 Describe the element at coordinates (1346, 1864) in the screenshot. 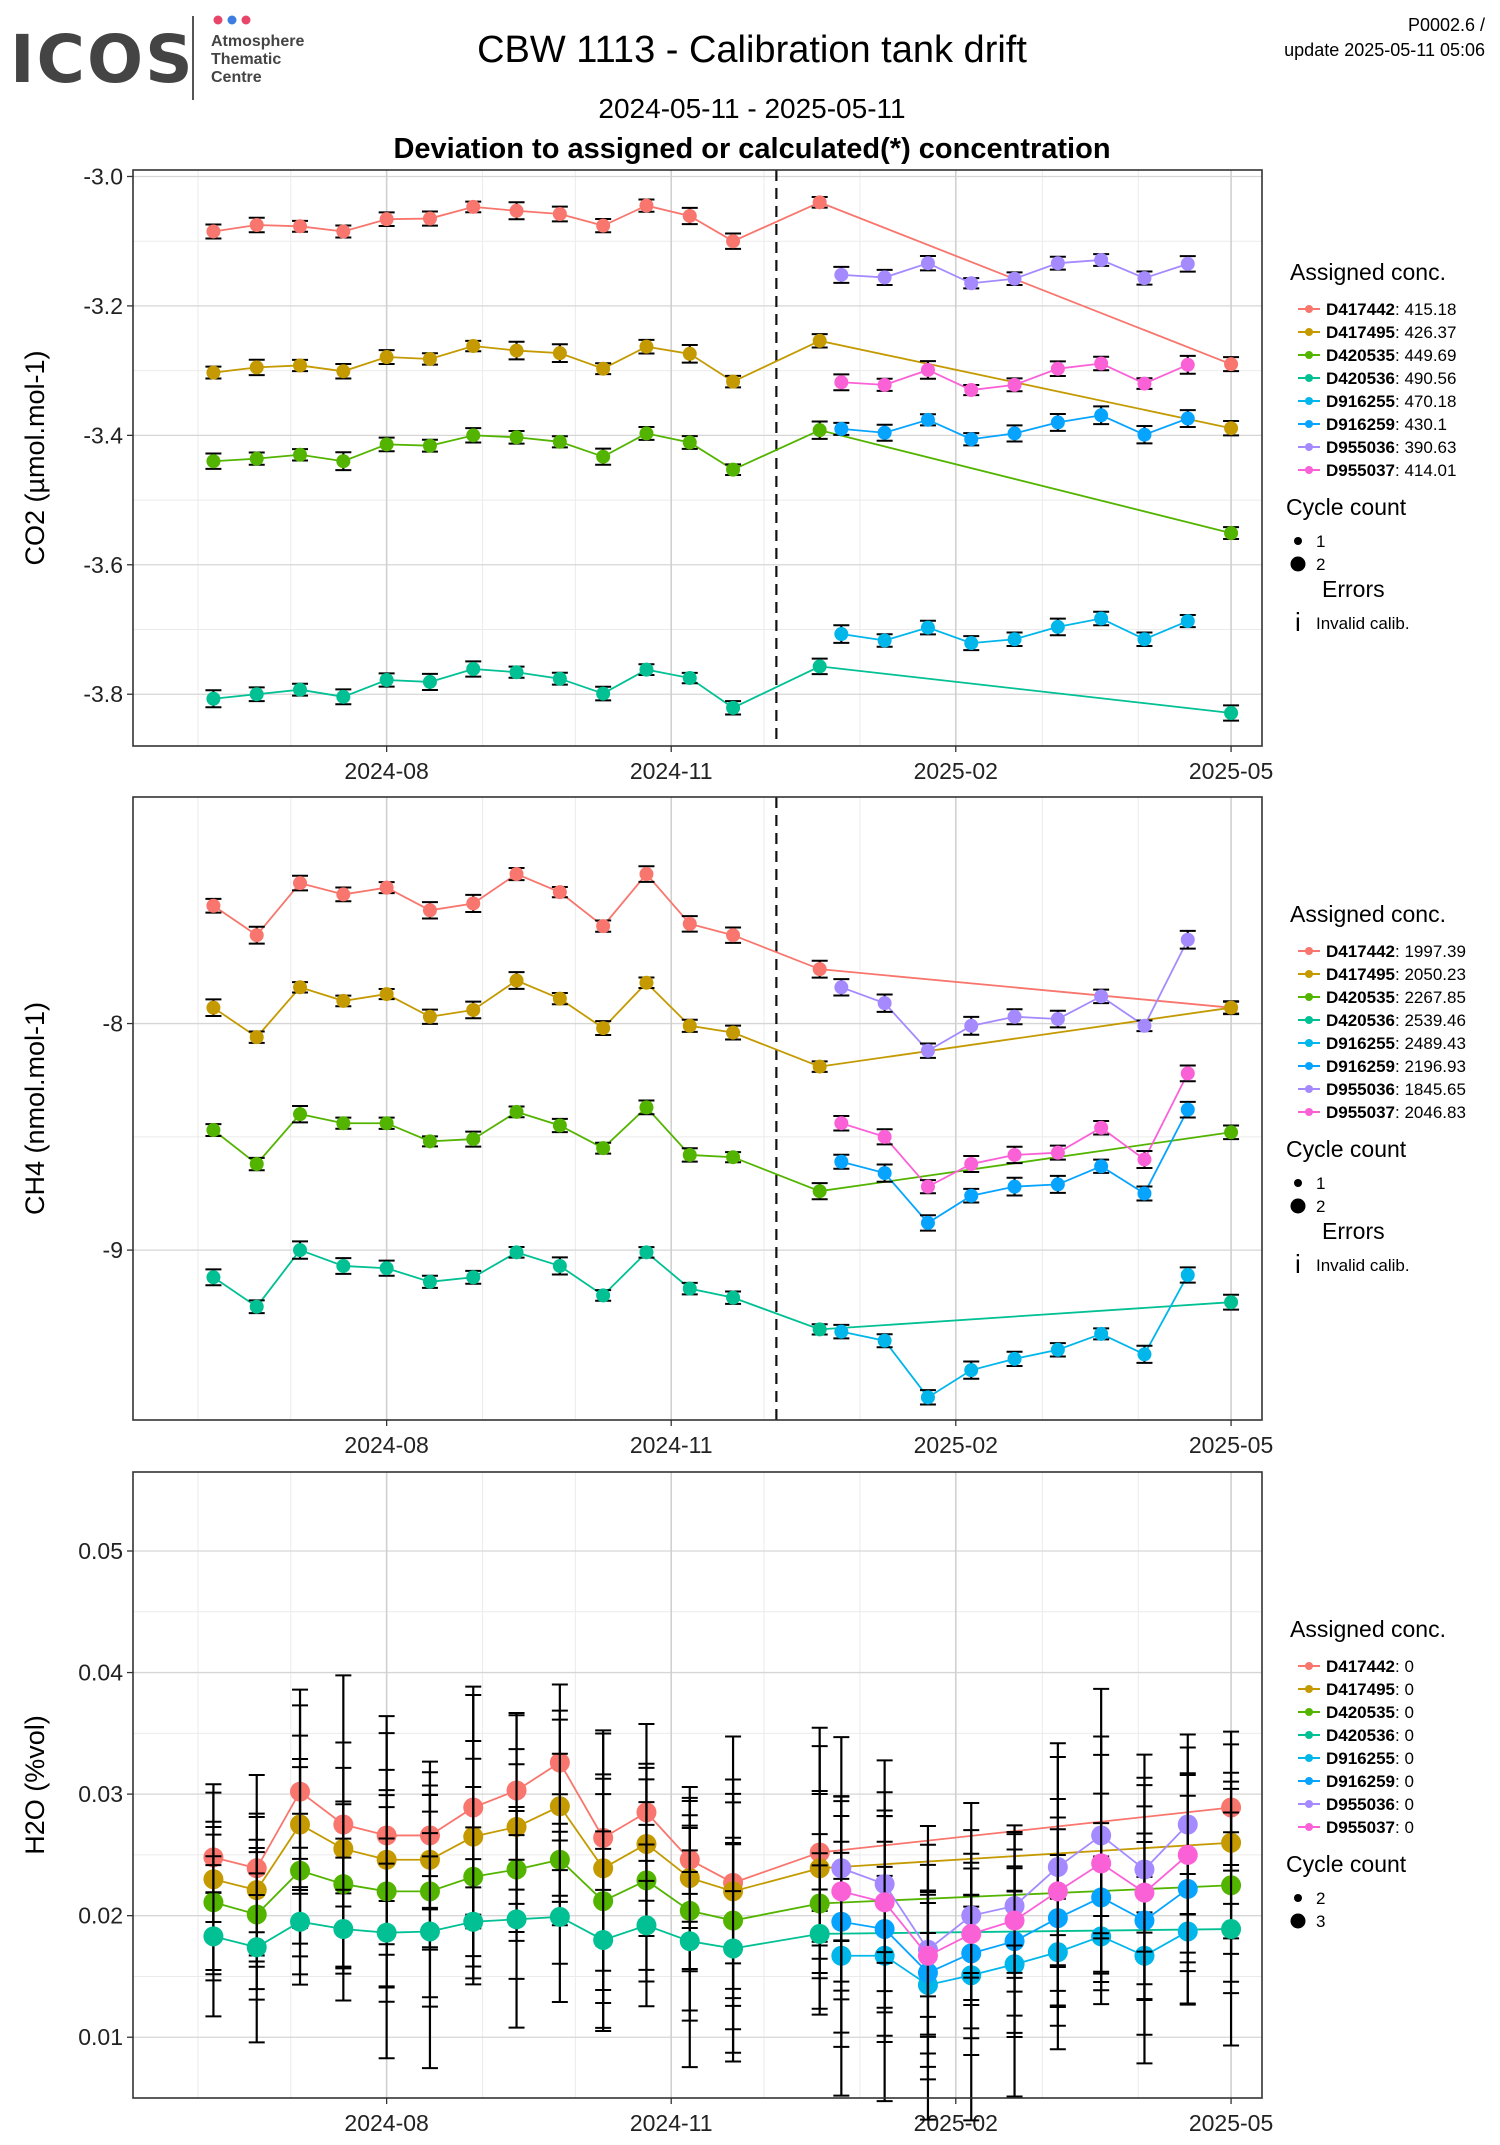

I see `legend-title-cycle: Cycle count` at that location.